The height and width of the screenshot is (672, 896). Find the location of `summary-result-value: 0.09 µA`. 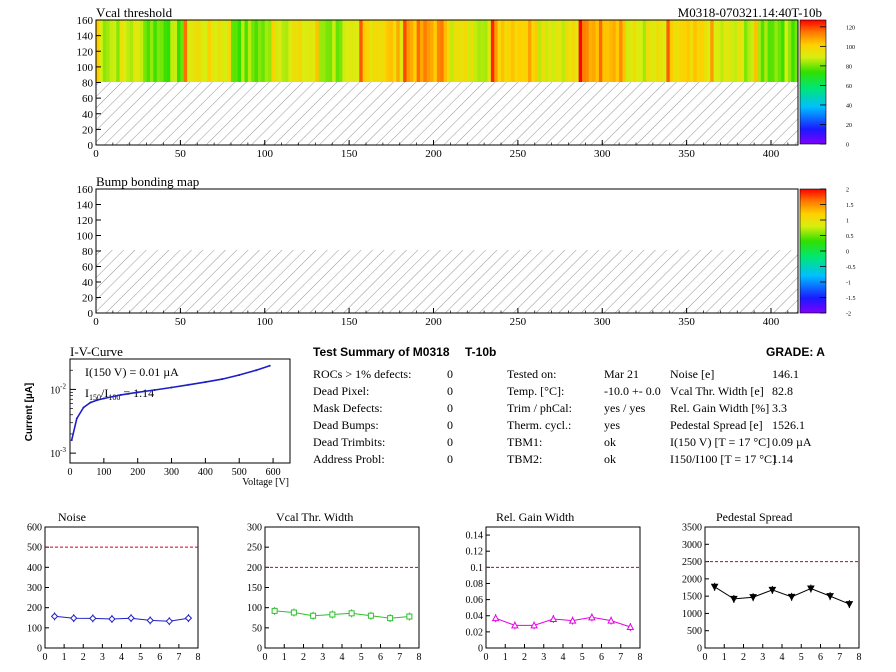

summary-result-value: 0.09 µA is located at coordinates (792, 442).